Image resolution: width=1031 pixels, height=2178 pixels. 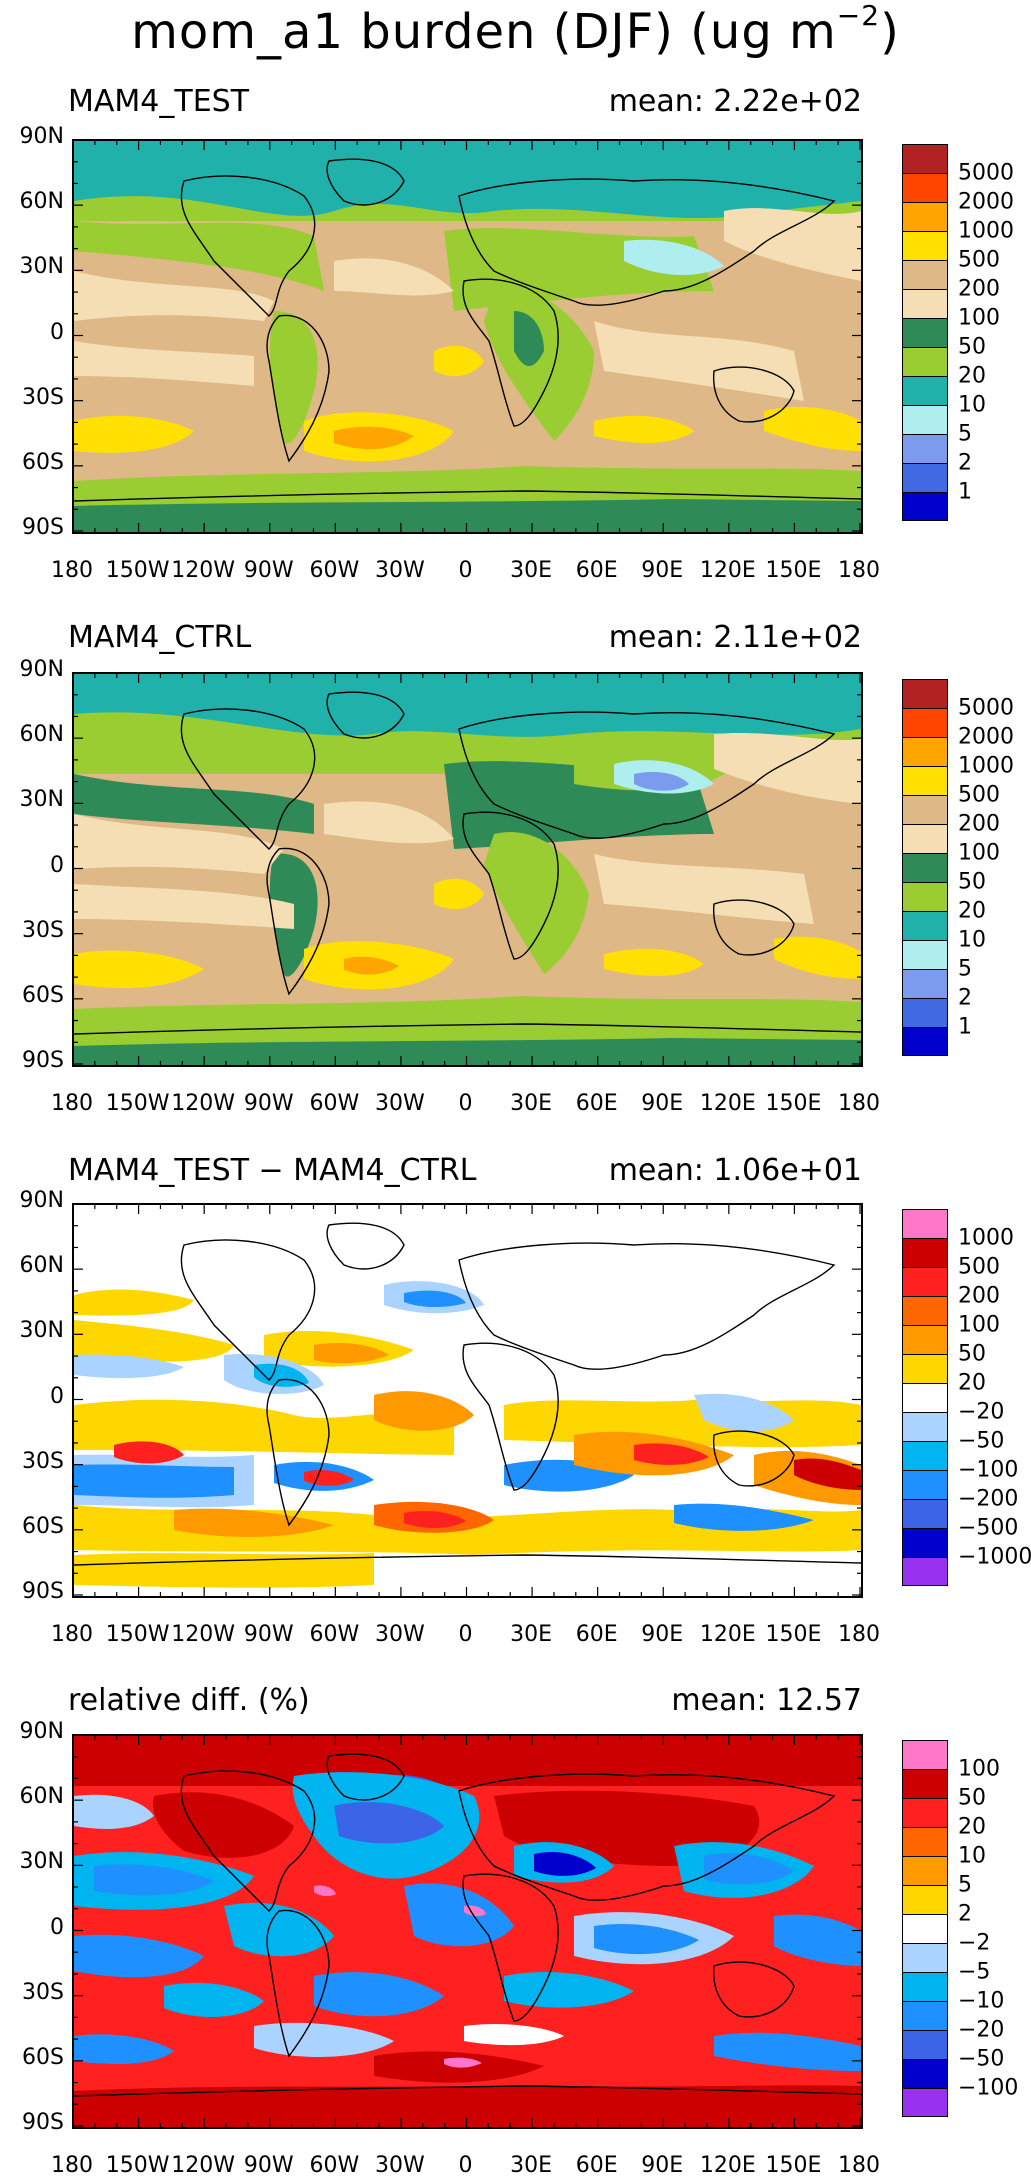 What do you see at coordinates (334, 570) in the screenshot?
I see `panel-1-lon-label: 60W` at bounding box center [334, 570].